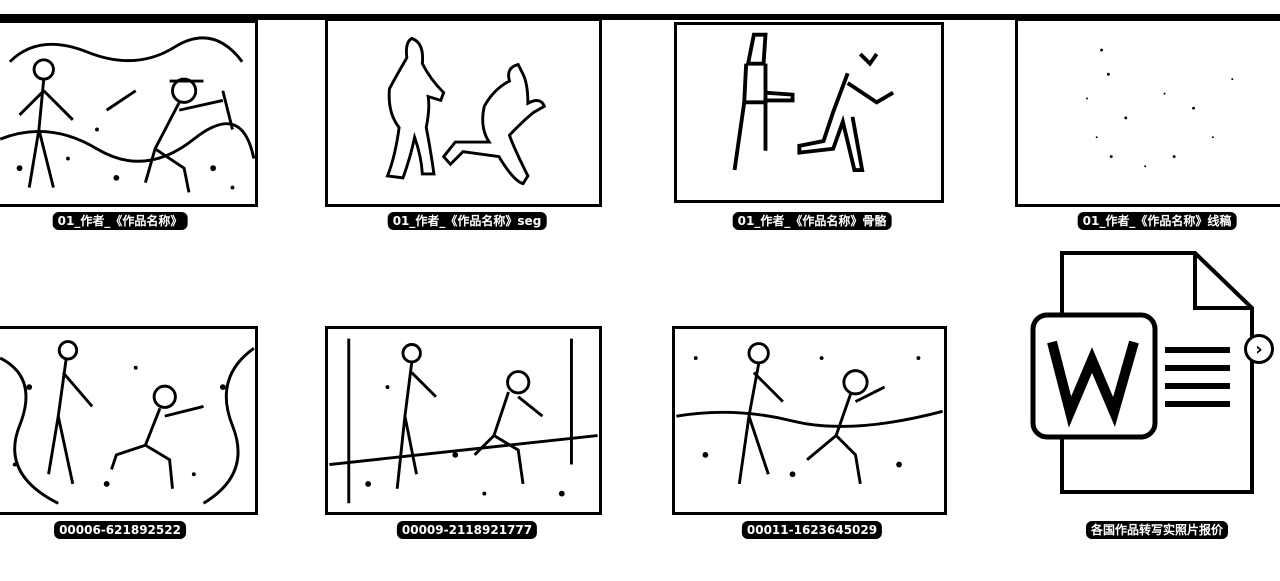 This screenshot has width=1280, height=581. I want to click on file-name-label: 00009-2118921777, so click(467, 530).